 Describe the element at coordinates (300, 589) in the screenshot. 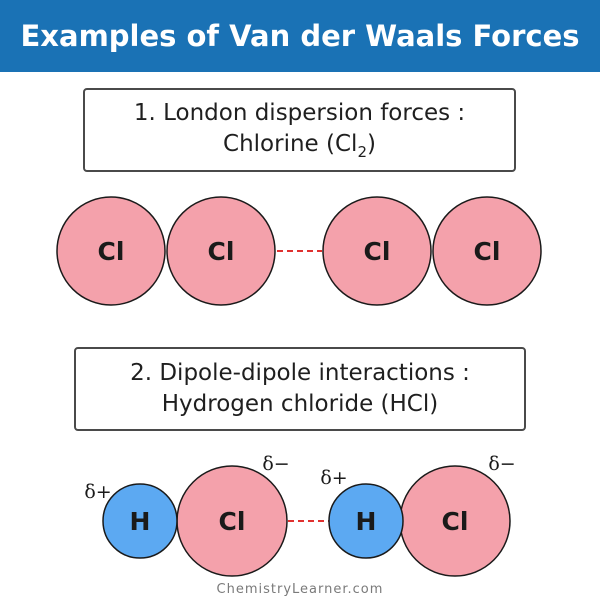

I see `footer-brand: ChemistryLearner.com` at that location.